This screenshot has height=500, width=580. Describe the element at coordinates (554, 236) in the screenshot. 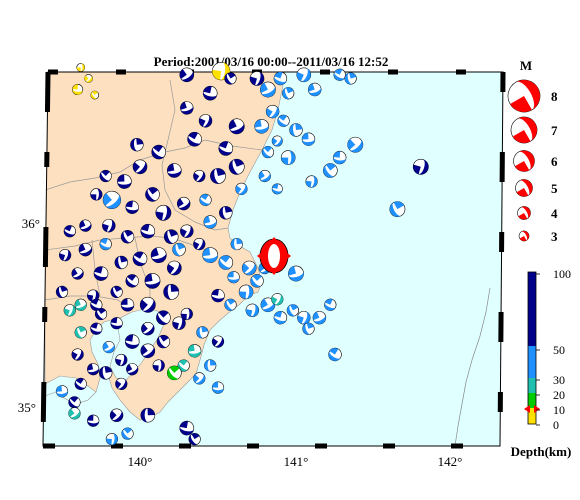

I see `legend-label-3: 3` at that location.